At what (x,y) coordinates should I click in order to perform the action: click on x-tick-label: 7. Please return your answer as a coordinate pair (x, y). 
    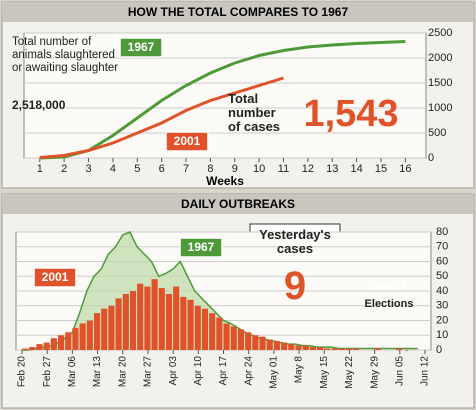
    Looking at the image, I should click on (186, 169).